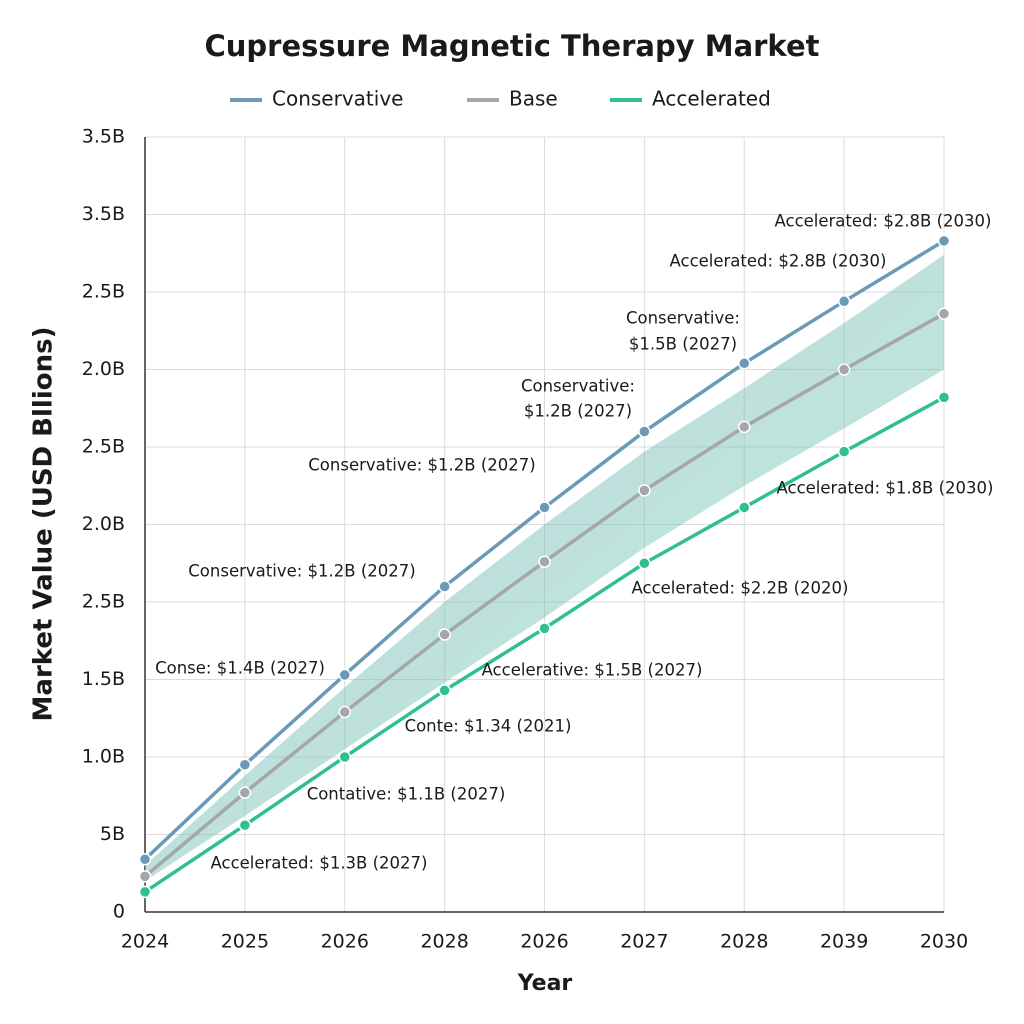 Image resolution: width=1024 pixels, height=1024 pixels. I want to click on x-axis-label: Year, so click(545, 983).